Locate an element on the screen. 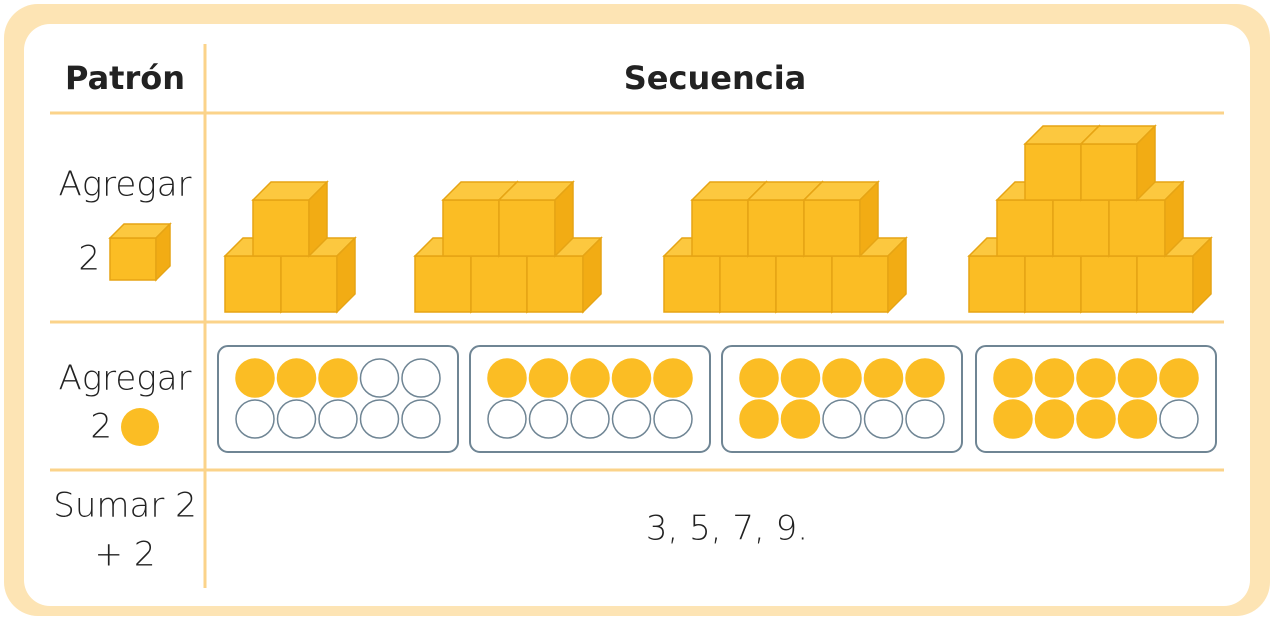  dot-icon is located at coordinates (140, 427).